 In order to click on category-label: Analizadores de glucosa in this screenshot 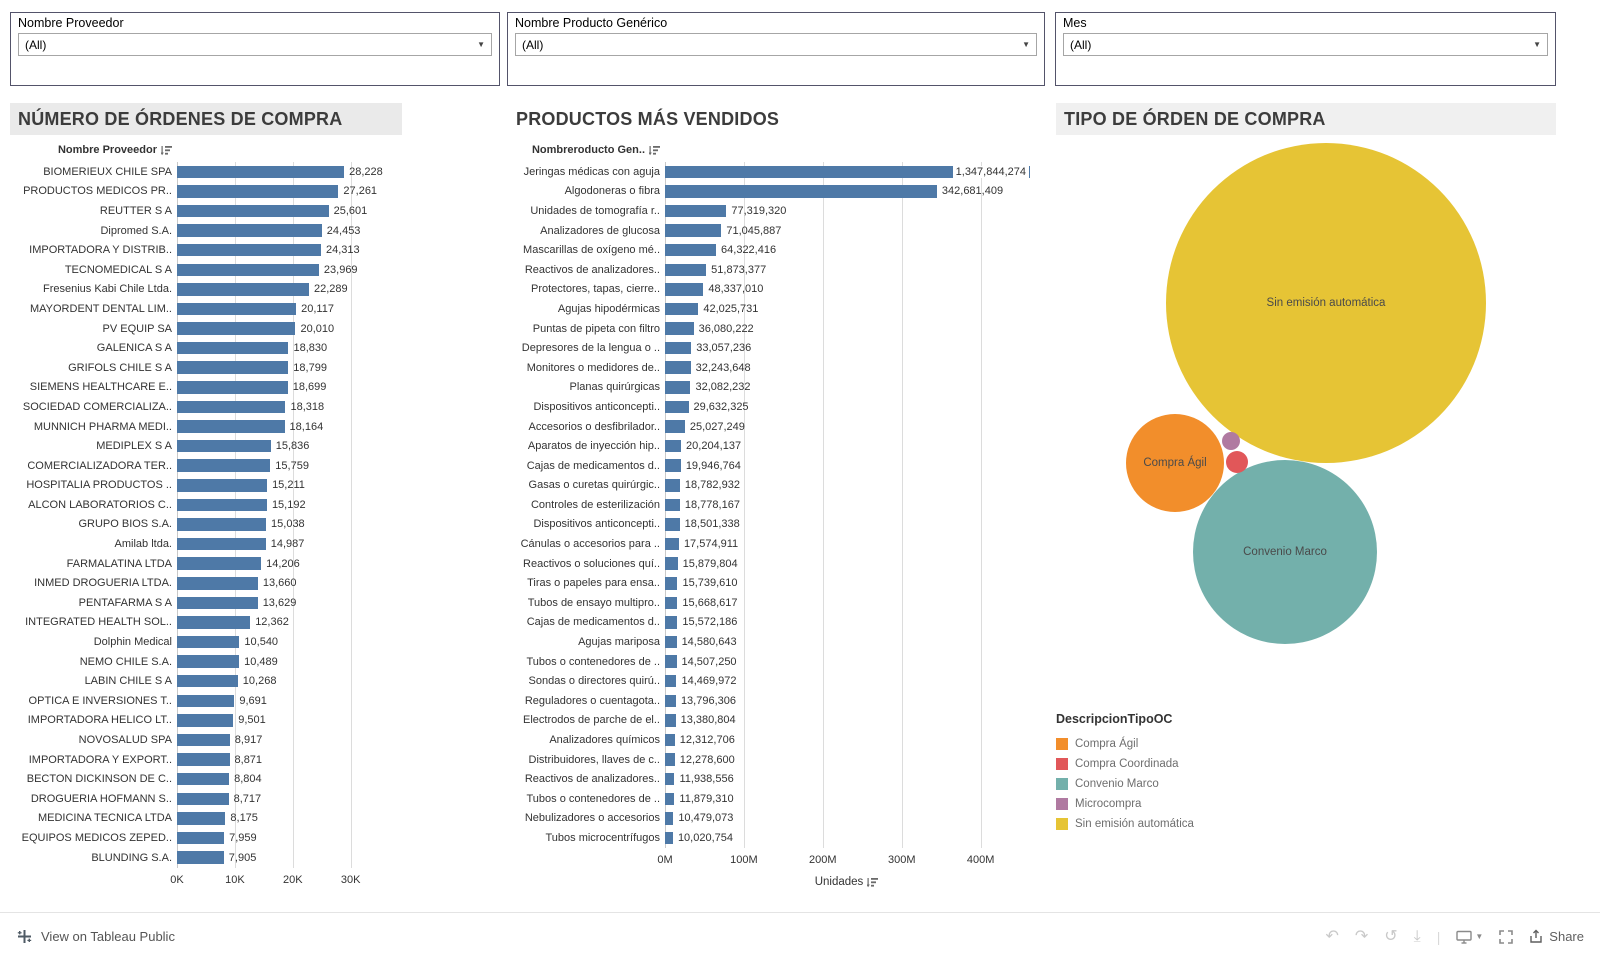, I will do `click(600, 230)`.